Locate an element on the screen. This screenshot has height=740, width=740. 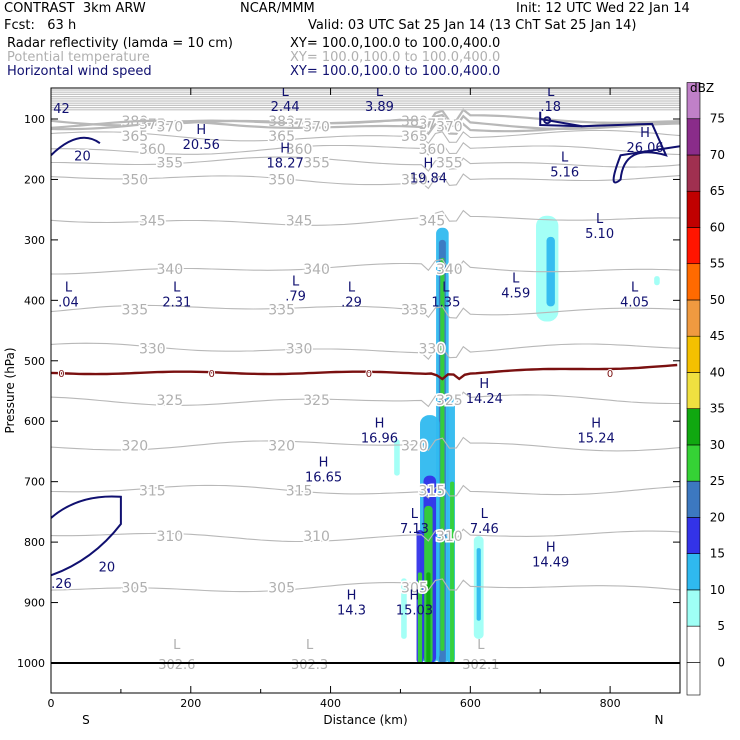
y-tick-label-200: 200 is located at coordinates (34, 179).